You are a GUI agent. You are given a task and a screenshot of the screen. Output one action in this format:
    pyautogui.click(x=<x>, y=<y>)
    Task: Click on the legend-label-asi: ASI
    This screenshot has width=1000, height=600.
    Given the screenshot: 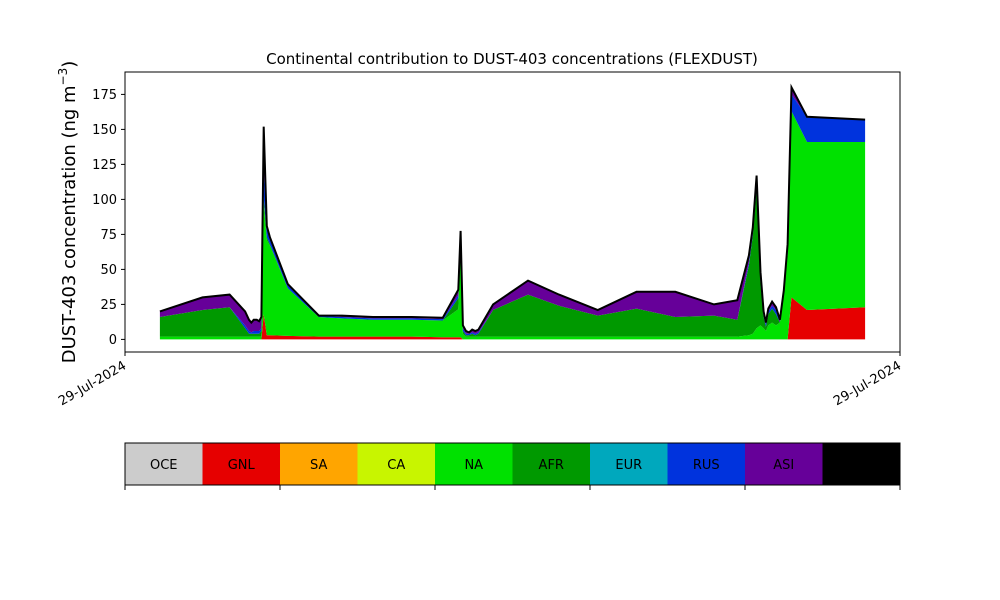 What is the action you would take?
    pyautogui.click(x=783, y=465)
    